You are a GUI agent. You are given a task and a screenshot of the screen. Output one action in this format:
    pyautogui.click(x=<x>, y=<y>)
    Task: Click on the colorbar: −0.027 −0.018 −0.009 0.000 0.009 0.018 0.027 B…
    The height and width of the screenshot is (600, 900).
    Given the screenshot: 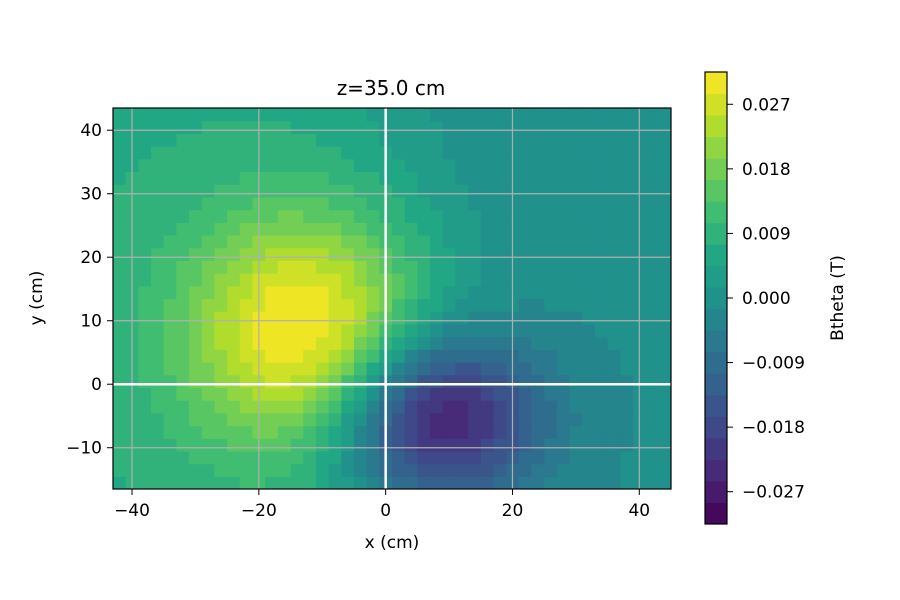 What is the action you would take?
    pyautogui.click(x=776, y=298)
    